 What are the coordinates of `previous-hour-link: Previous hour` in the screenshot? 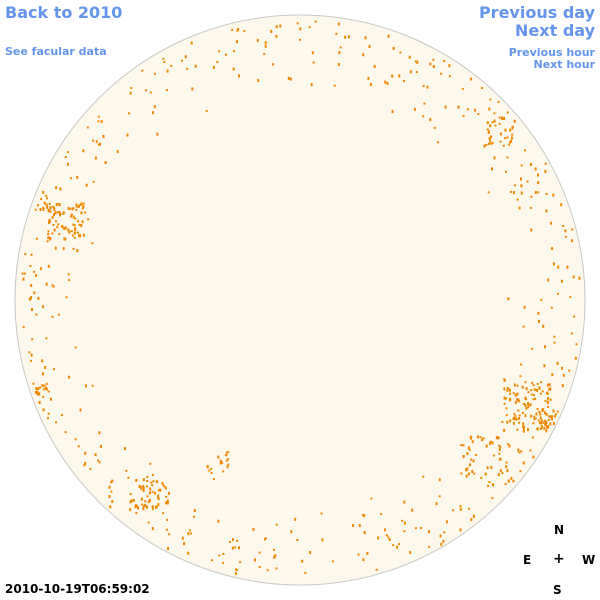 It's located at (551, 52).